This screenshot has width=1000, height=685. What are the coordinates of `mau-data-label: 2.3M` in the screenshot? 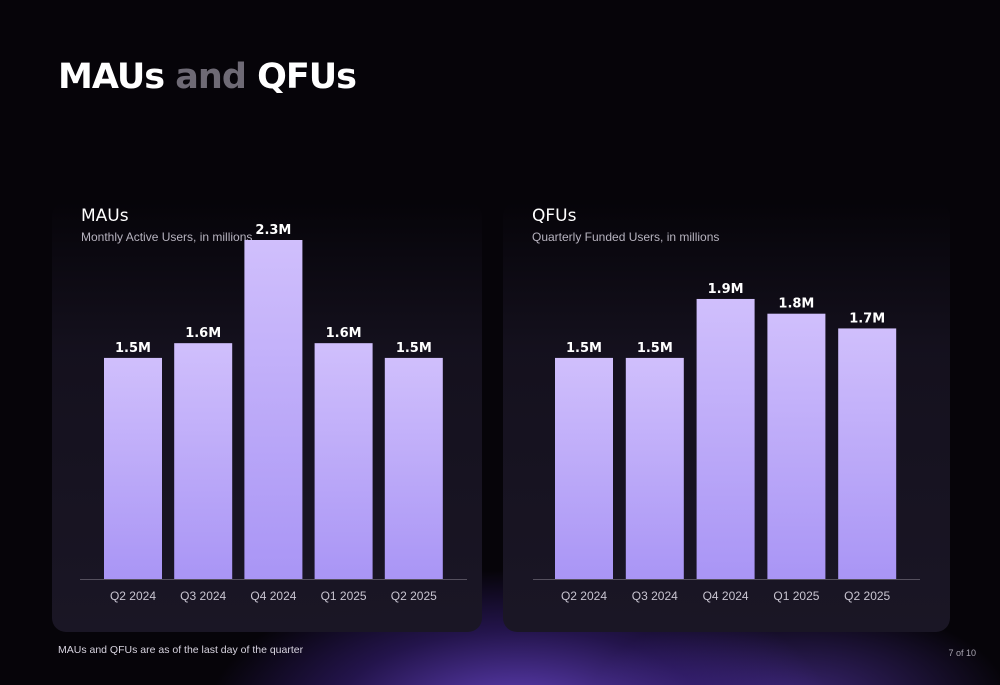 It's located at (273, 230).